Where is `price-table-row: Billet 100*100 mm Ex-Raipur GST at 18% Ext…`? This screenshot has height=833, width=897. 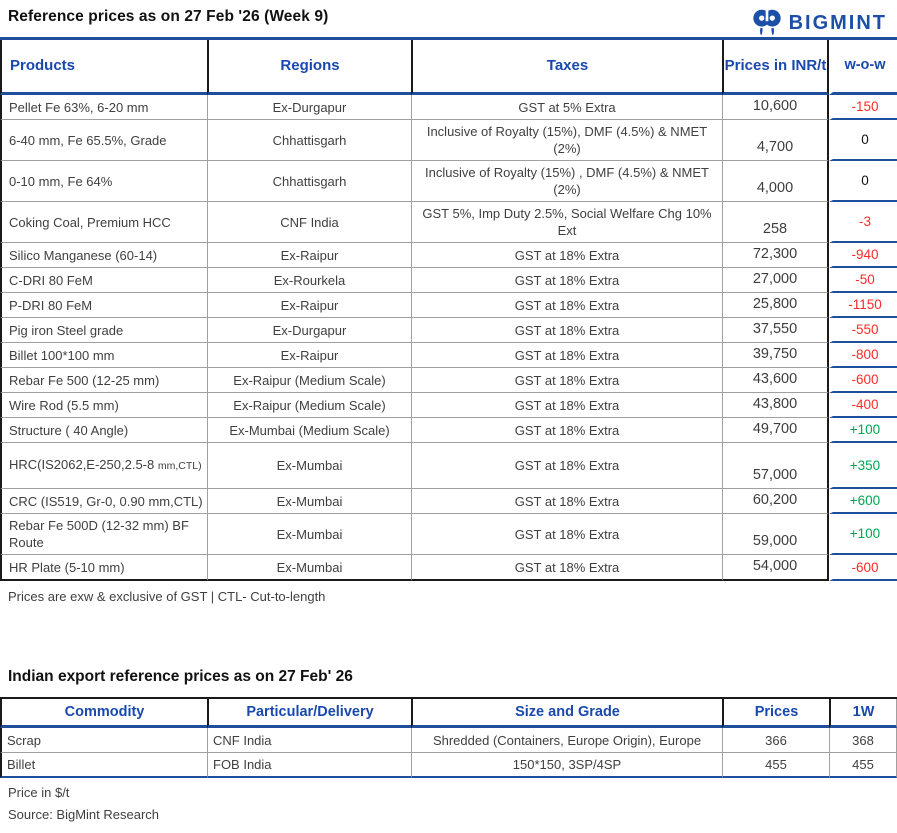 price-table-row: Billet 100*100 mm Ex-Raipur GST at 18% Ext… is located at coordinates (448, 355).